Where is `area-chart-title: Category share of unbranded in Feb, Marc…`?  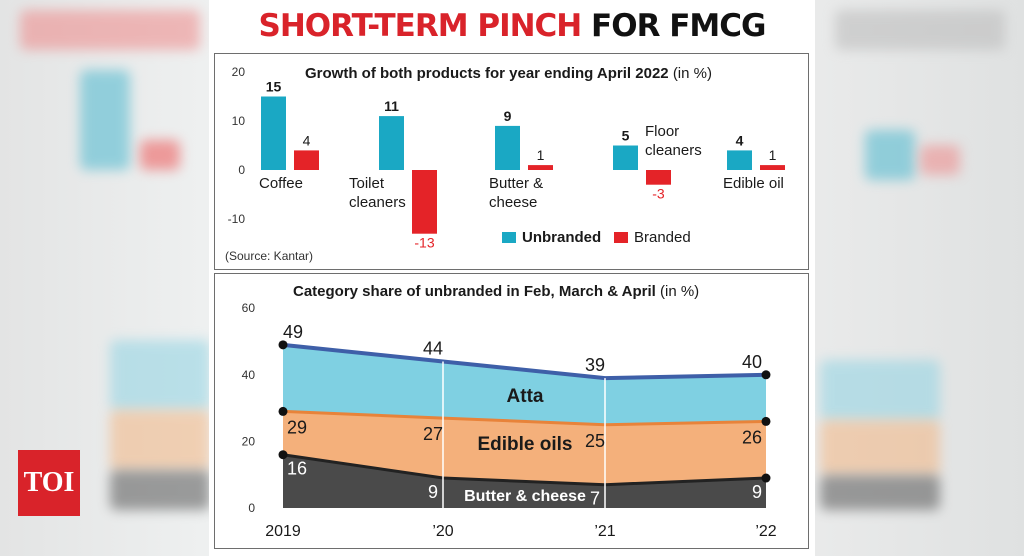 area-chart-title: Category share of unbranded in Feb, Marc… is located at coordinates (496, 291).